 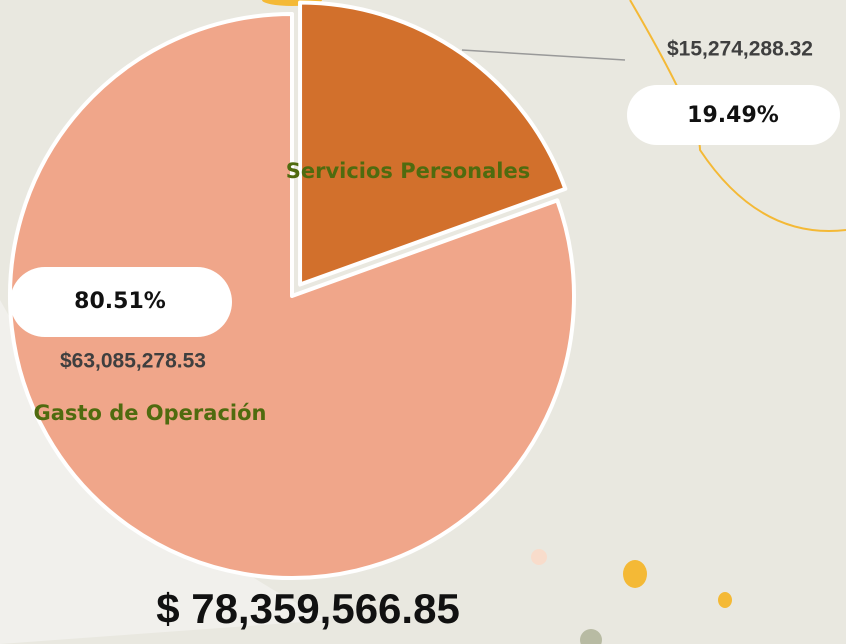 What do you see at coordinates (543, 55) in the screenshot?
I see `leader-line` at bounding box center [543, 55].